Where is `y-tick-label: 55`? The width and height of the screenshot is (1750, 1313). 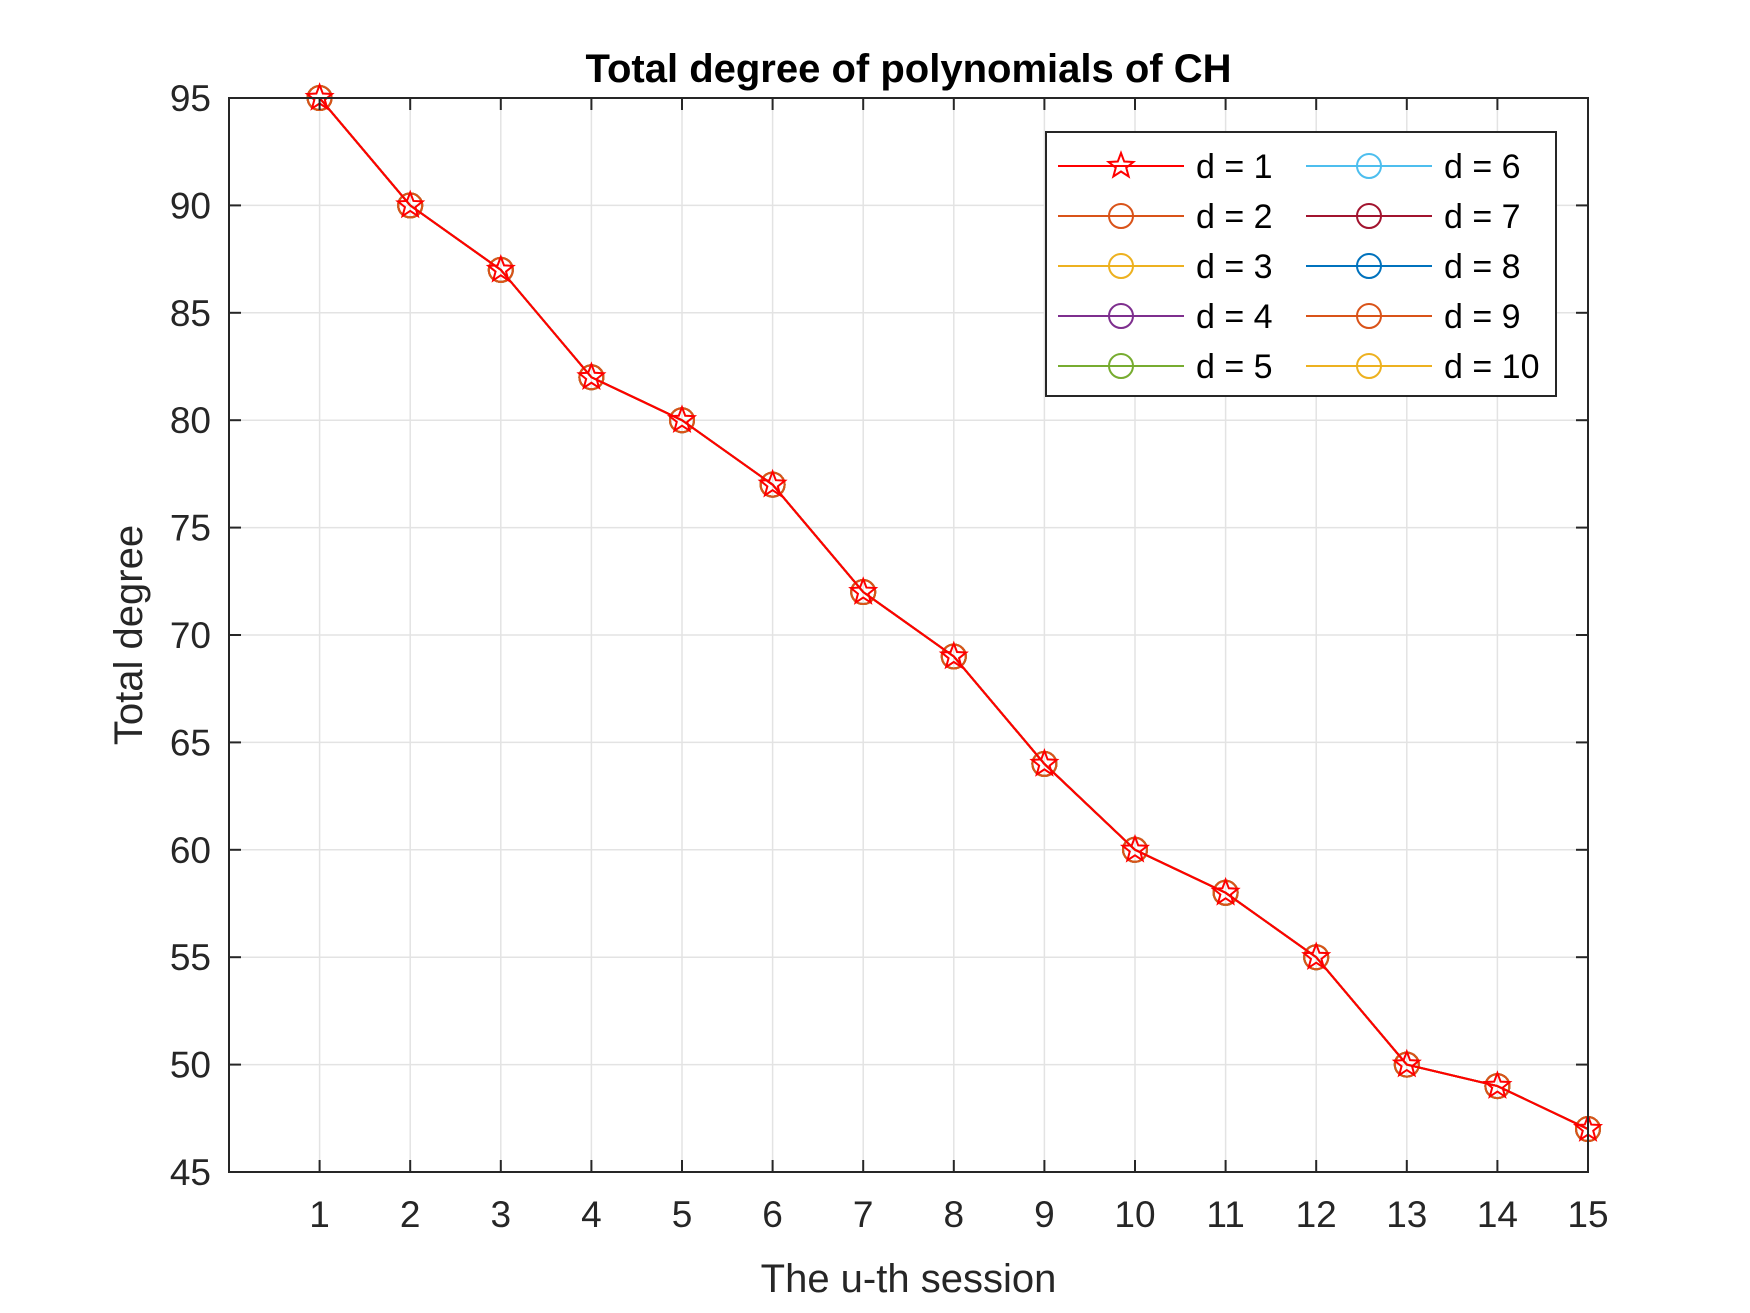
y-tick-label: 55 is located at coordinates (190, 957).